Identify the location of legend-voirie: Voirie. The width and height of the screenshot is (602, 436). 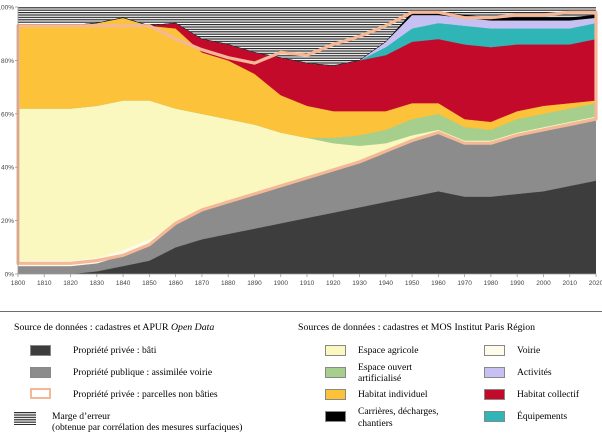
(529, 350).